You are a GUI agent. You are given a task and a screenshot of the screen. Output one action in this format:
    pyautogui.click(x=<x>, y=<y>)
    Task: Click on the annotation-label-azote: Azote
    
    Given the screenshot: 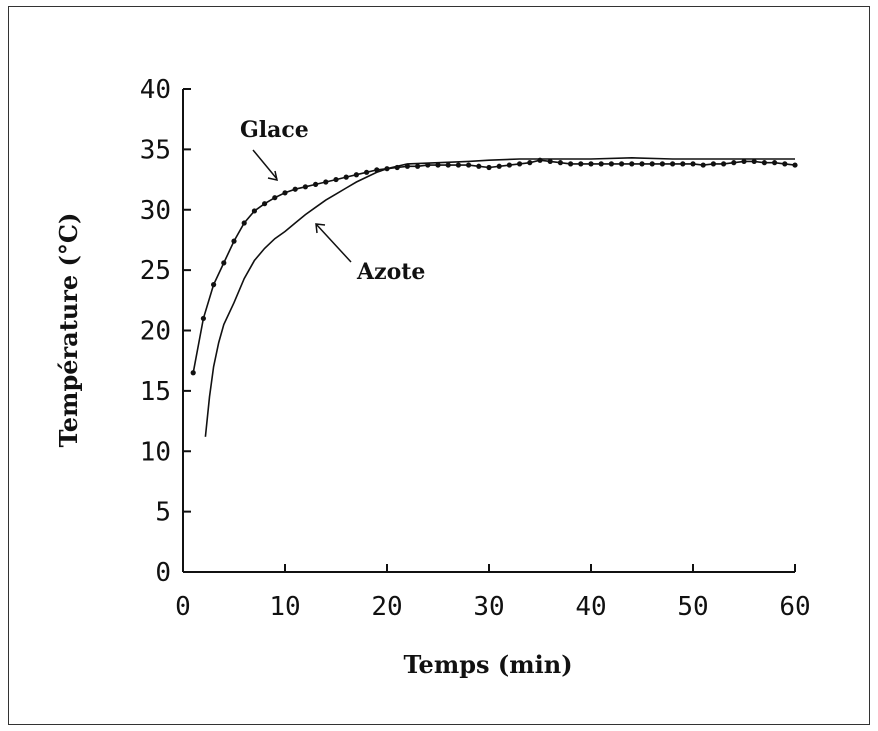 What is the action you would take?
    pyautogui.click(x=390, y=272)
    